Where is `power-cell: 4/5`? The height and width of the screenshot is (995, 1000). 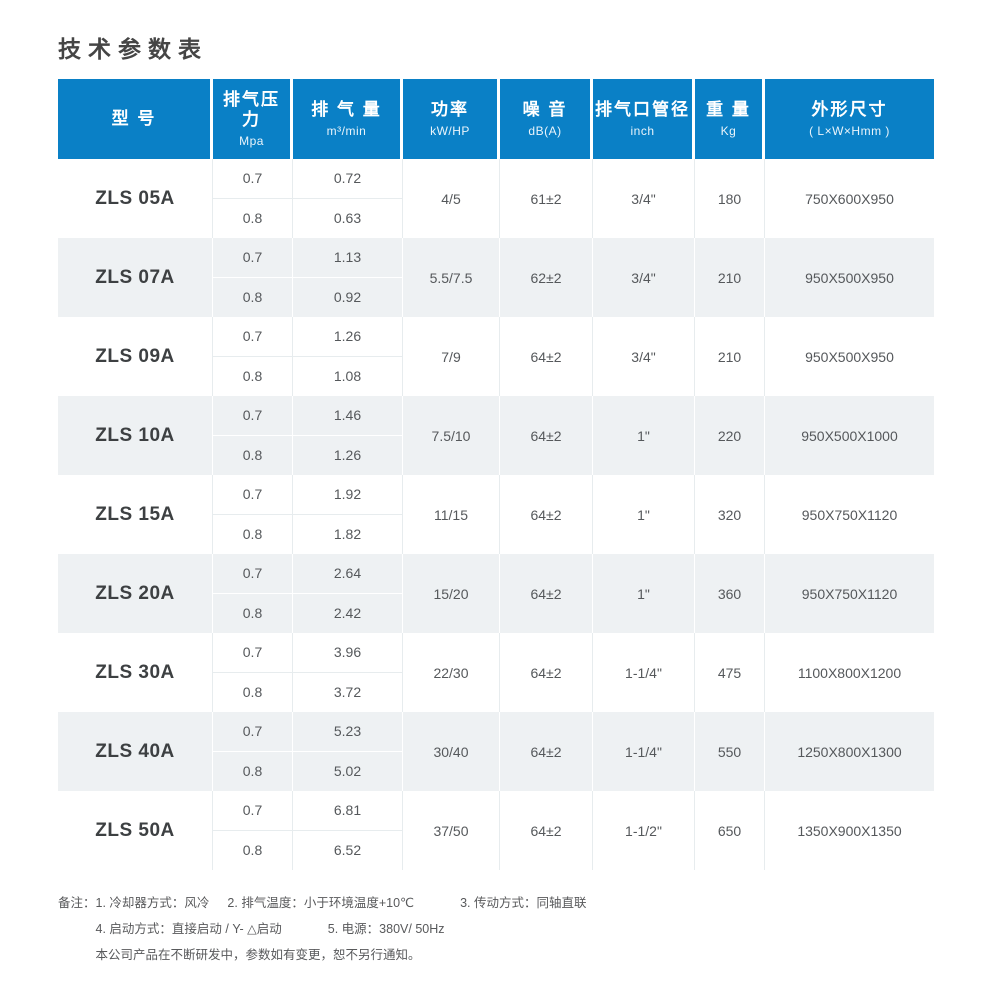
power-cell: 4/5 is located at coordinates (451, 198).